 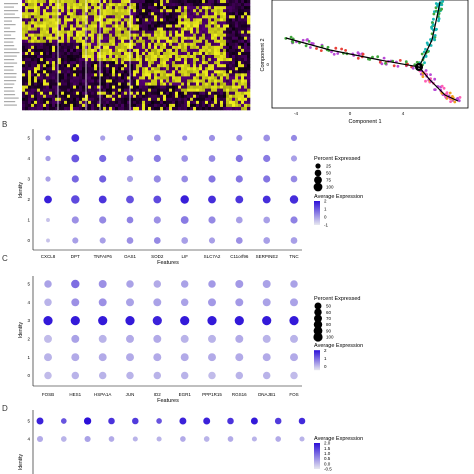 What do you see at coordinates (458, 98) in the screenshot?
I see `trajectory-point` at bounding box center [458, 98].